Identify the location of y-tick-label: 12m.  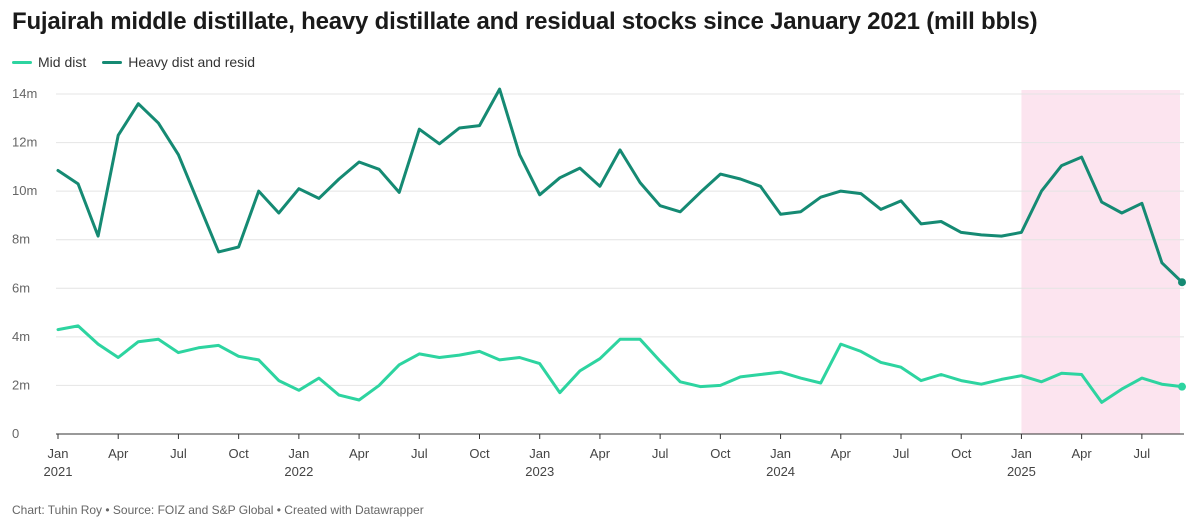
(24, 142).